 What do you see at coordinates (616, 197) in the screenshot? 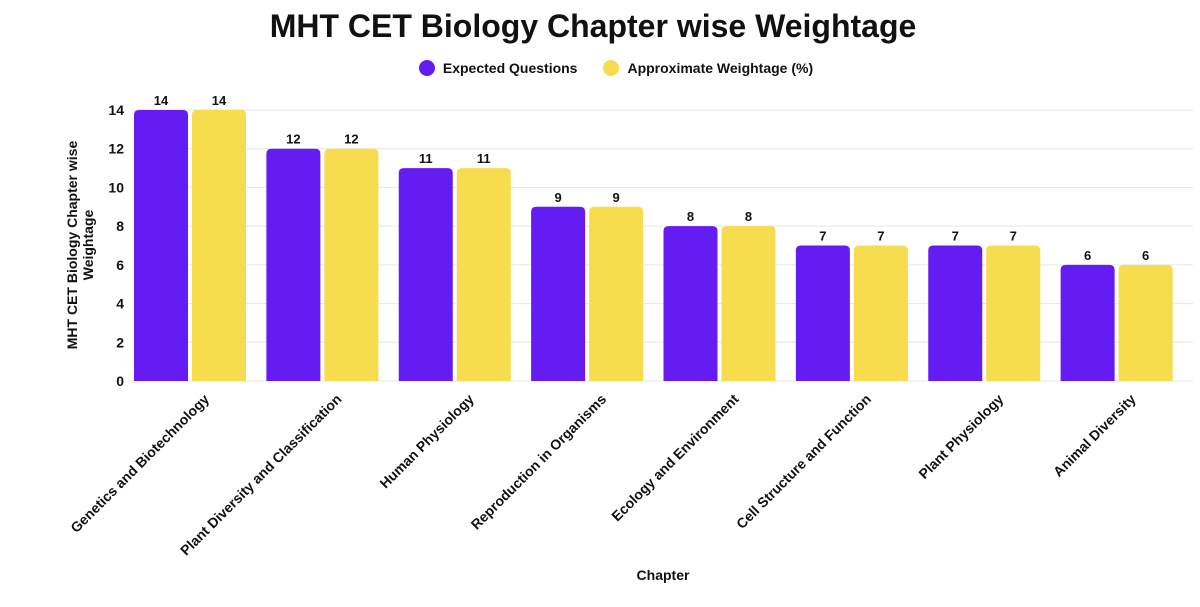
I see `data-label-approximate-weightage-reproduction-in-organisms: 9` at bounding box center [616, 197].